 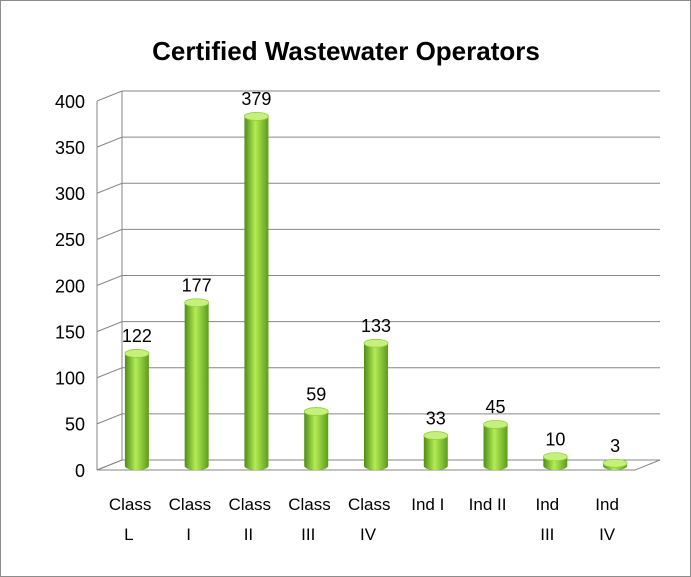 I want to click on y-tick-label: 350, so click(x=70, y=148).